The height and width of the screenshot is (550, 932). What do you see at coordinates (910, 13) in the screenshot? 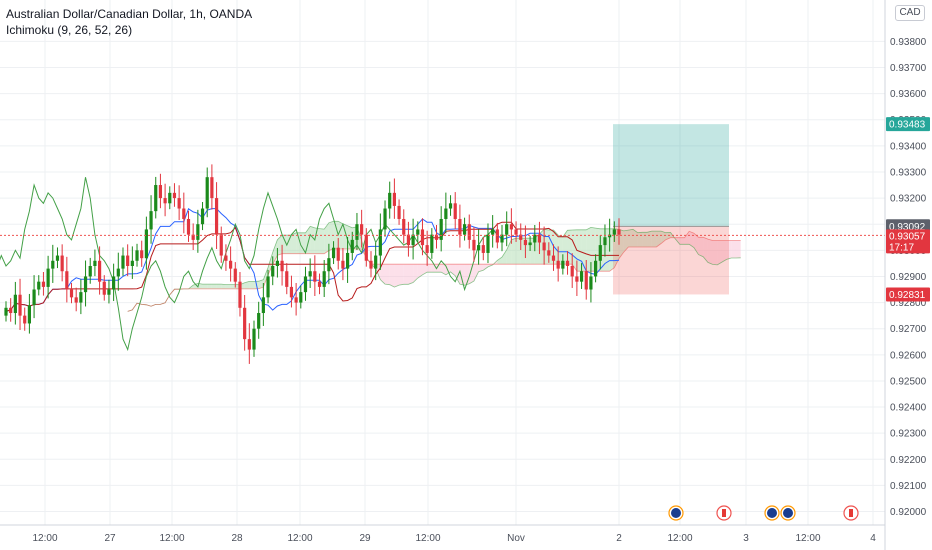
I see `currency-badge: CAD` at bounding box center [910, 13].